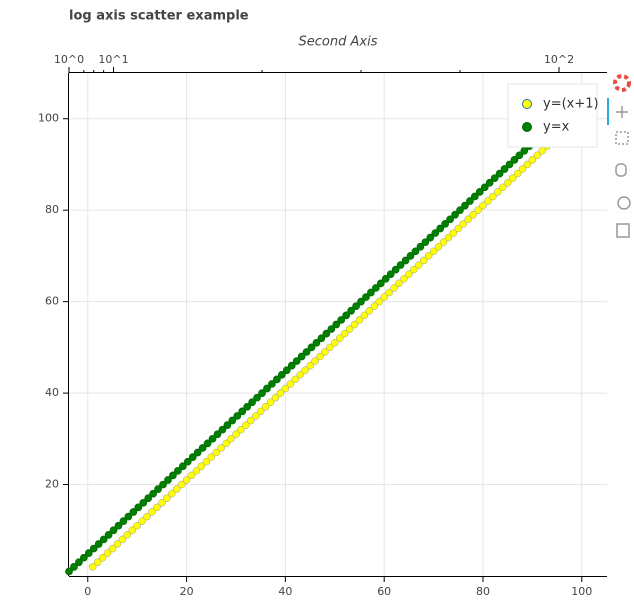 Image resolution: width=634 pixels, height=611 pixels. Describe the element at coordinates (622, 112) in the screenshot. I see `pan-tool` at that location.